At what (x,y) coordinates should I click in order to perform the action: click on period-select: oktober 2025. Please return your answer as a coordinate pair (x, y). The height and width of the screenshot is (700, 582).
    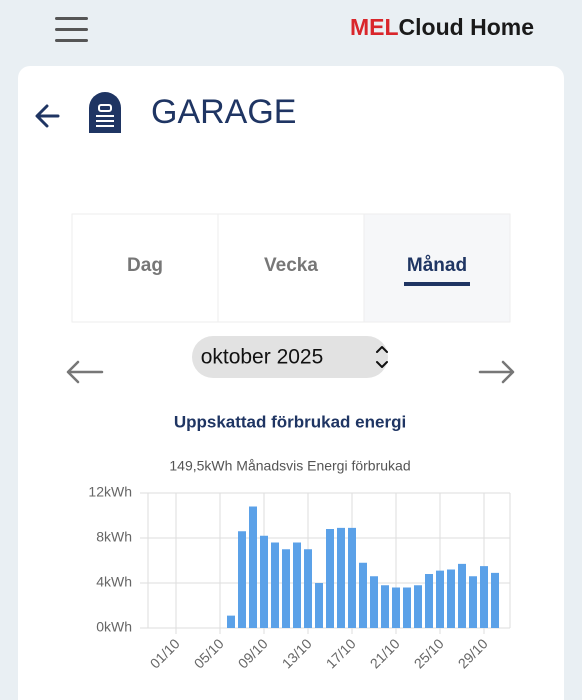
    Looking at the image, I should click on (290, 357).